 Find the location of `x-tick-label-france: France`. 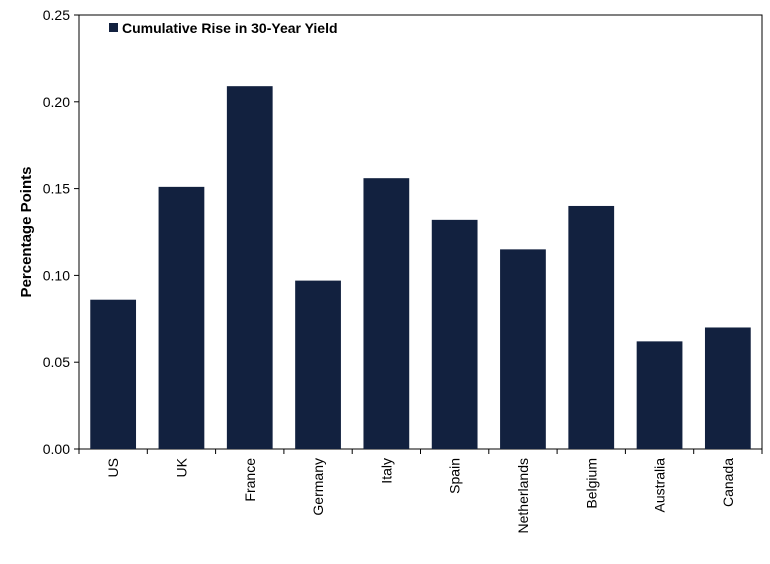

x-tick-label-france: France is located at coordinates (250, 480).